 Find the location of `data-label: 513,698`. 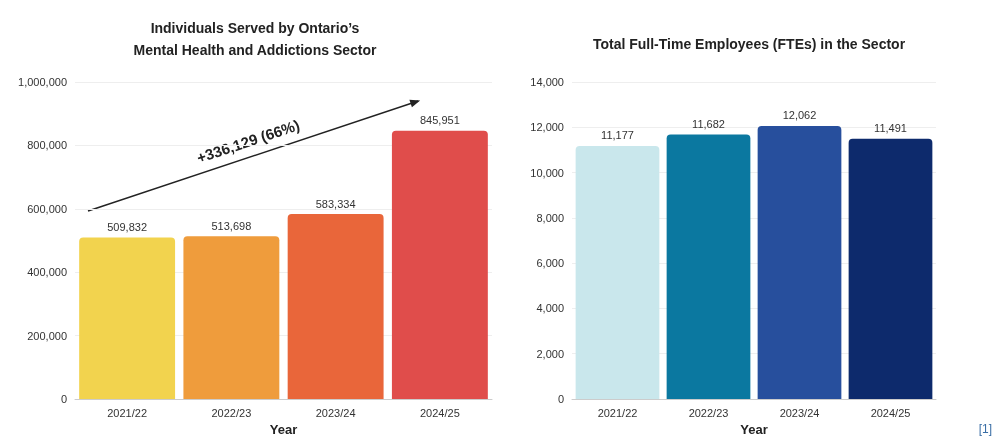

data-label: 513,698 is located at coordinates (231, 225).